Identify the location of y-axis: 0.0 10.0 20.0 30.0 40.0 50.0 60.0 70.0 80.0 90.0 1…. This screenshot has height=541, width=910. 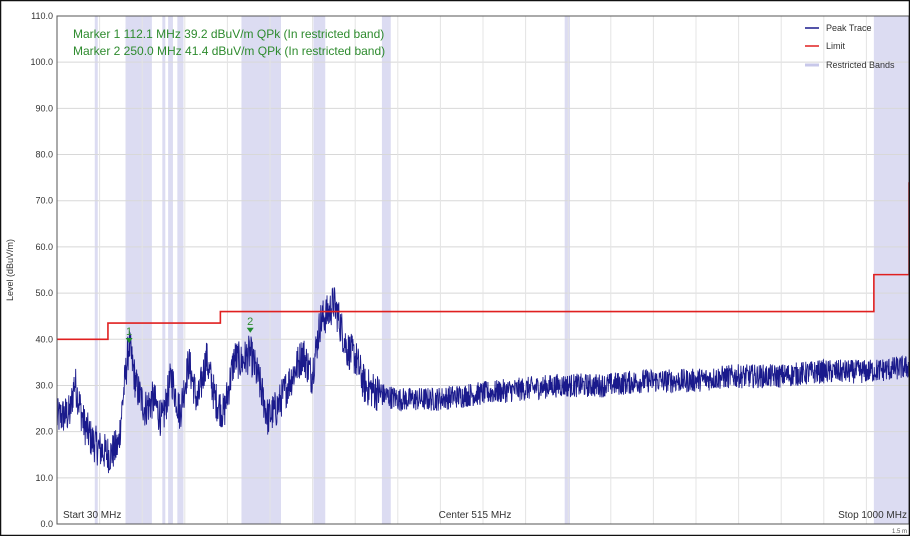
(41, 270).